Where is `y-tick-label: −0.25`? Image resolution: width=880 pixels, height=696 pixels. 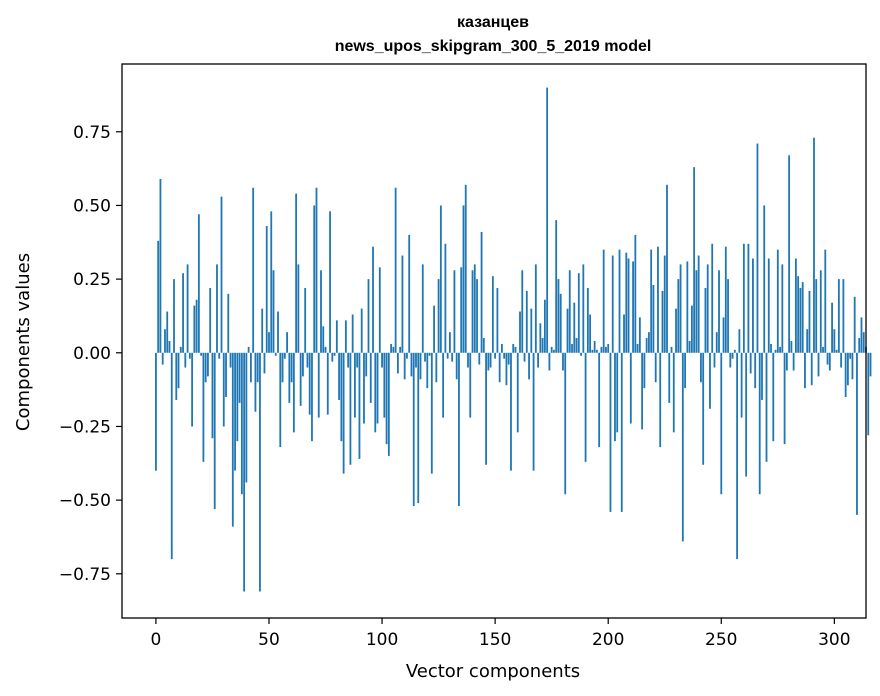
y-tick-label: −0.25 is located at coordinates (85, 427).